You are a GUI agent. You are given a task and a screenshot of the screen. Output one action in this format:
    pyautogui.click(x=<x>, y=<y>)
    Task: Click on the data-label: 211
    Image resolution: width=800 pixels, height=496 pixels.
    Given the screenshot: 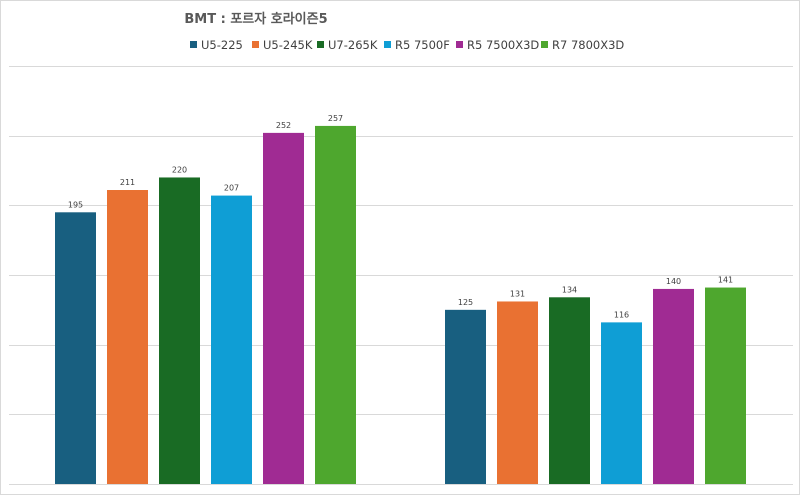 What is the action you would take?
    pyautogui.click(x=127, y=182)
    